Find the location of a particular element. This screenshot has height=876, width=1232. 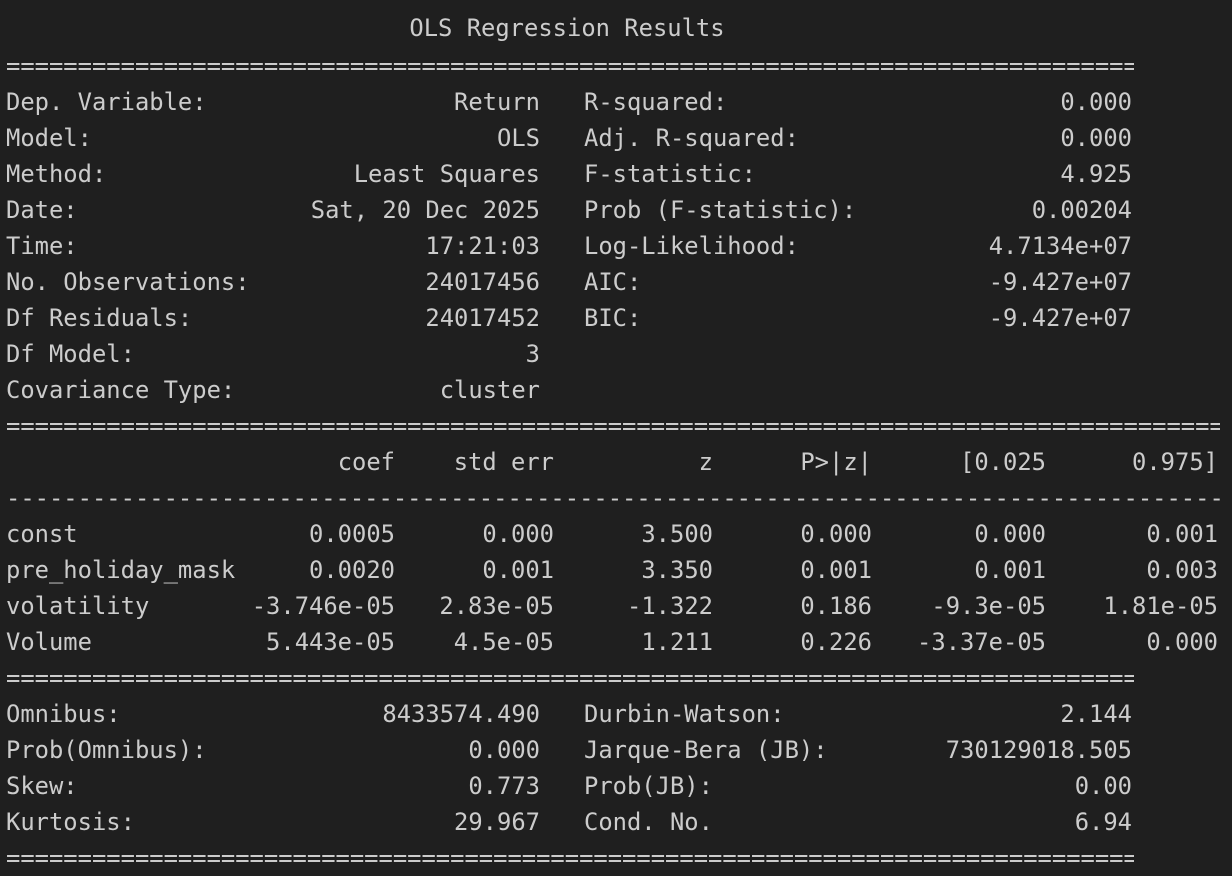

p-value: 0.001 is located at coordinates (836, 570).